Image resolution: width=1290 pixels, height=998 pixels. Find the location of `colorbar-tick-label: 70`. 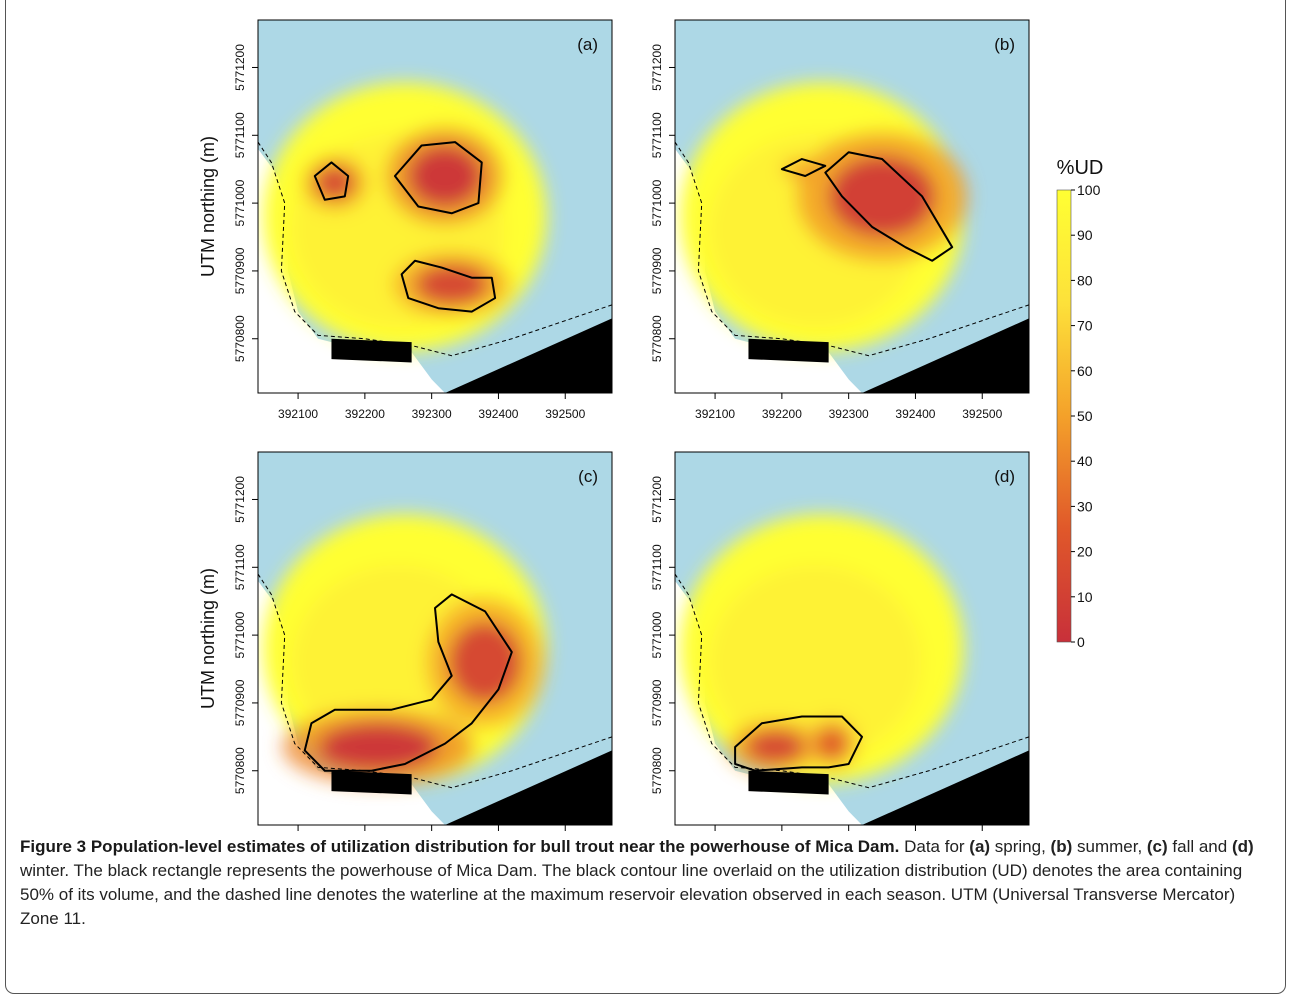

colorbar-tick-label: 70 is located at coordinates (1085, 326).